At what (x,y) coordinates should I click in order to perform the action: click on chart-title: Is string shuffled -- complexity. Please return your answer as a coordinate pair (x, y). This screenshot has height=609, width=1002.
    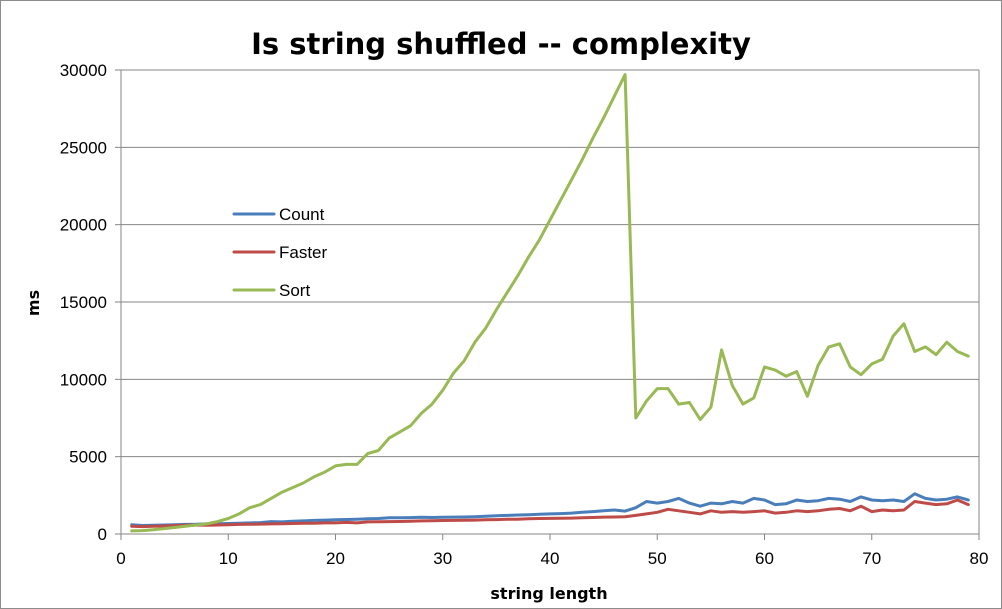
    Looking at the image, I should click on (501, 44).